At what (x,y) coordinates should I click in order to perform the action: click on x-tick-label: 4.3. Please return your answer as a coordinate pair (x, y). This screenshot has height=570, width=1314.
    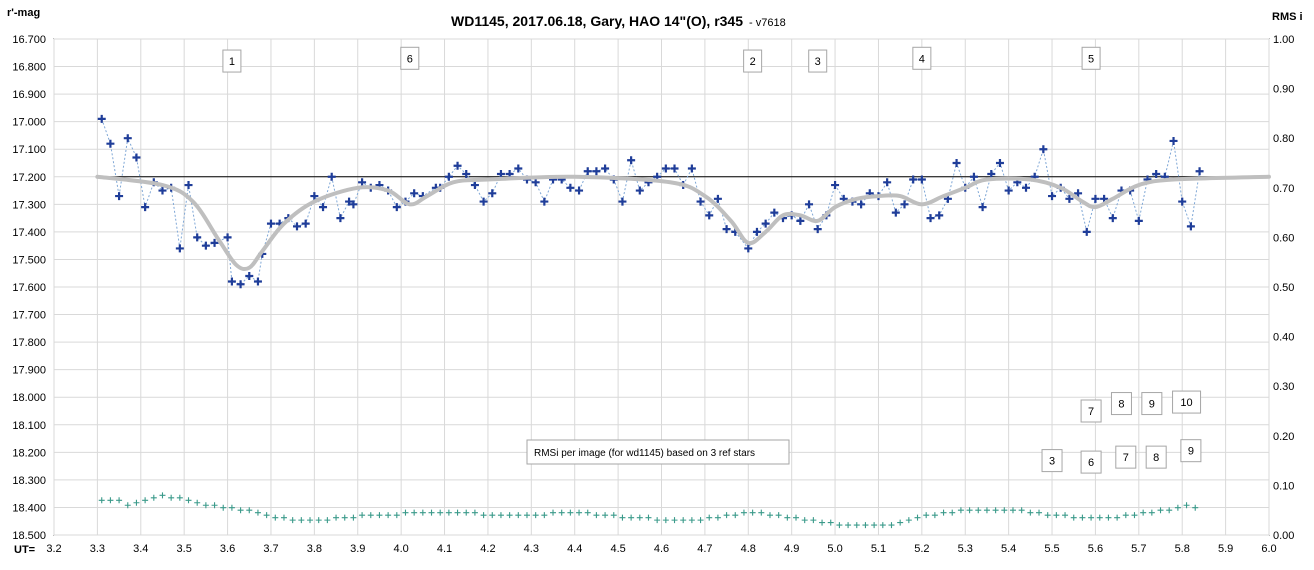
    Looking at the image, I should click on (531, 549).